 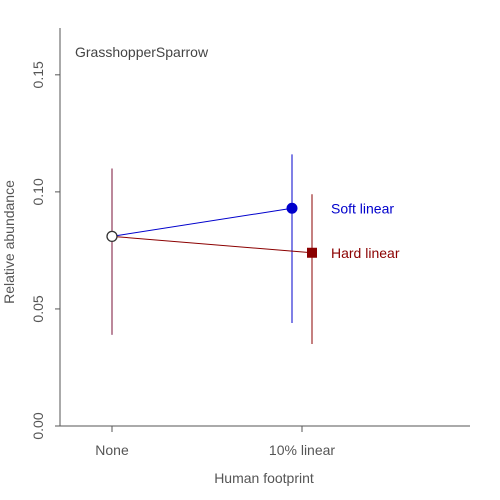 What do you see at coordinates (38, 191) in the screenshot?
I see `y-tick-label: 0.10` at bounding box center [38, 191].